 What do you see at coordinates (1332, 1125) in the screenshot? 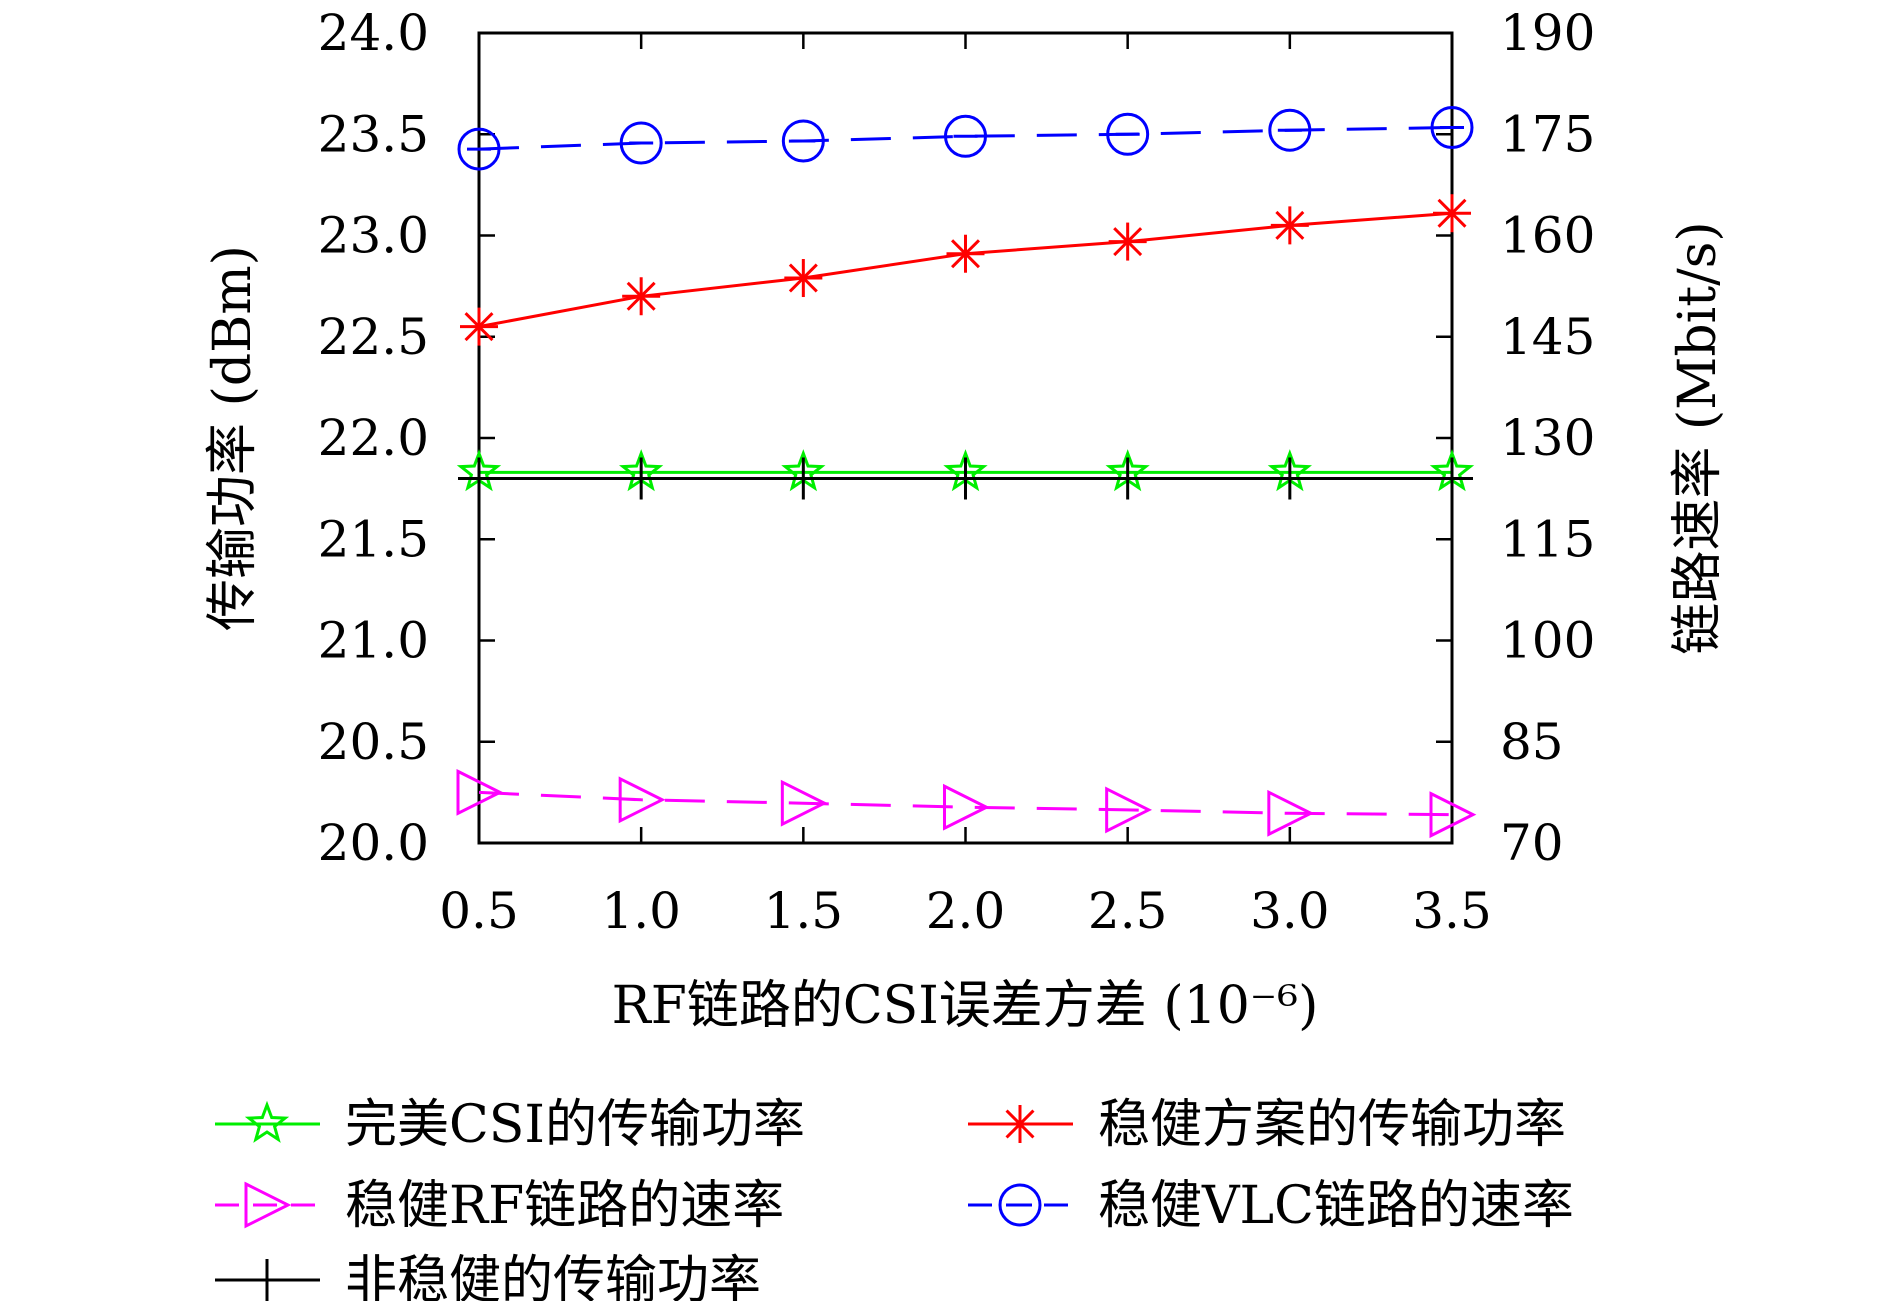
I see `legend-label: 稳健方案的传输功率` at bounding box center [1332, 1125].